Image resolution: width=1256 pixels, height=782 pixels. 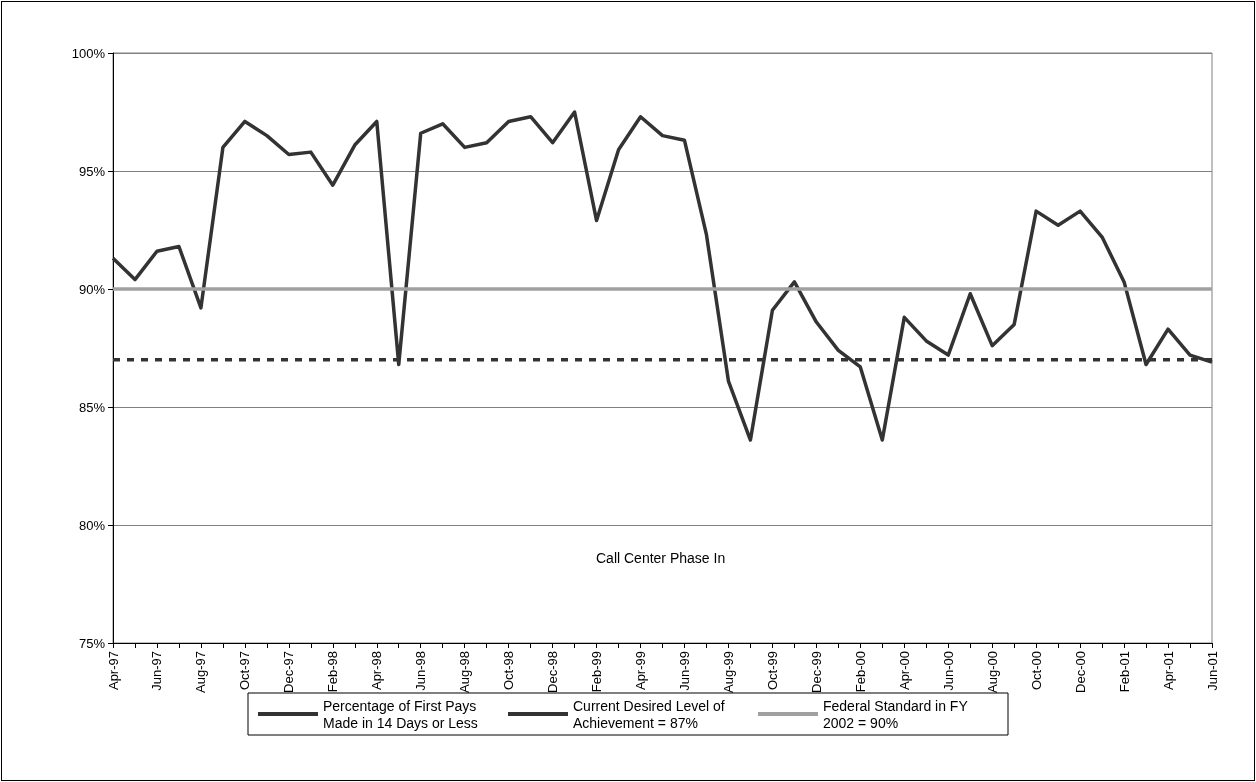 What do you see at coordinates (92, 407) in the screenshot?
I see `y-tick-label: 85%` at bounding box center [92, 407].